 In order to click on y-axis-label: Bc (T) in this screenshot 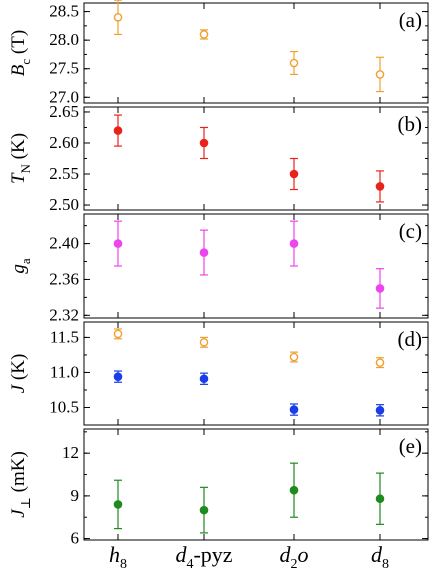, I will do `click(20, 53)`.